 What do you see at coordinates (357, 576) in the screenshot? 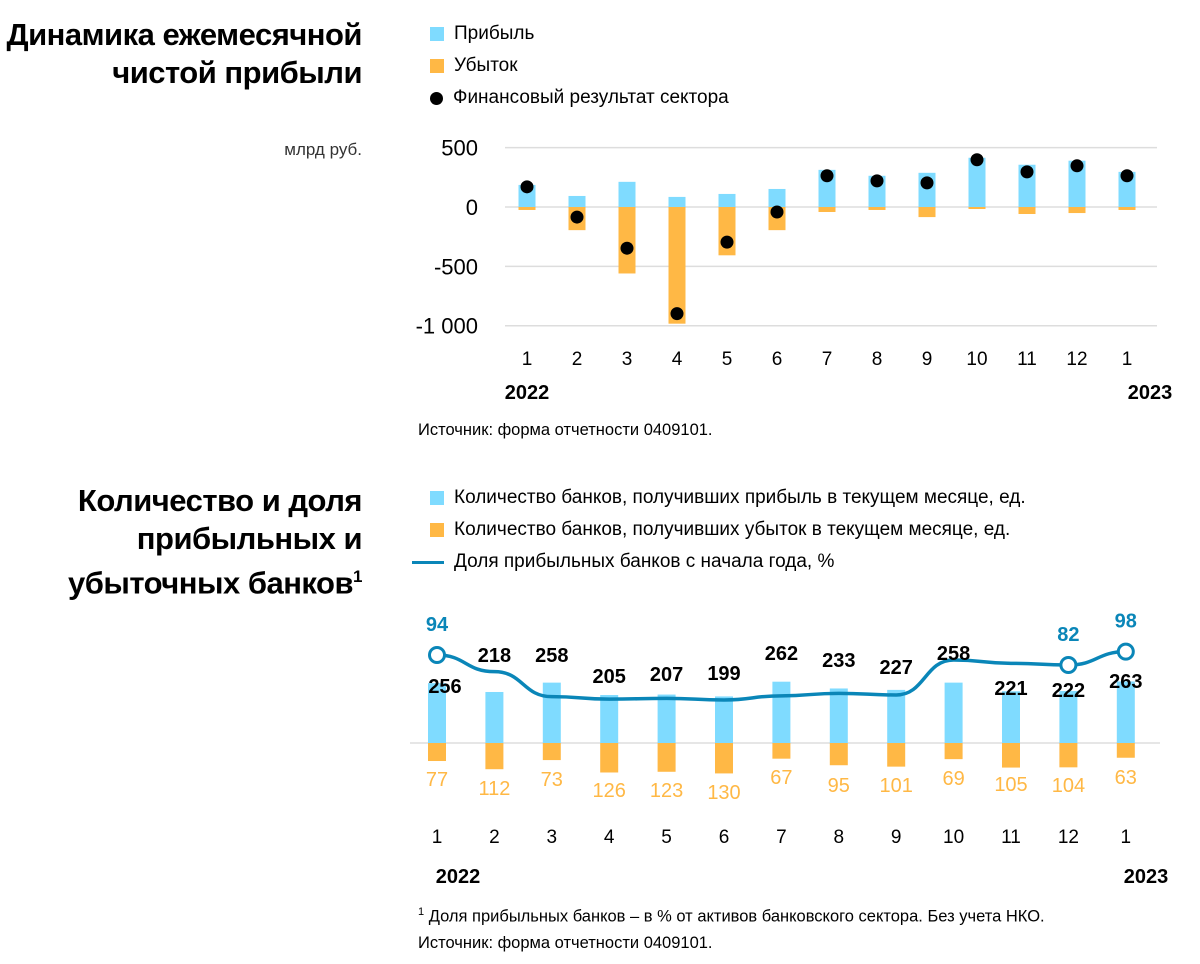
I see `footnote-mark: 1` at bounding box center [357, 576].